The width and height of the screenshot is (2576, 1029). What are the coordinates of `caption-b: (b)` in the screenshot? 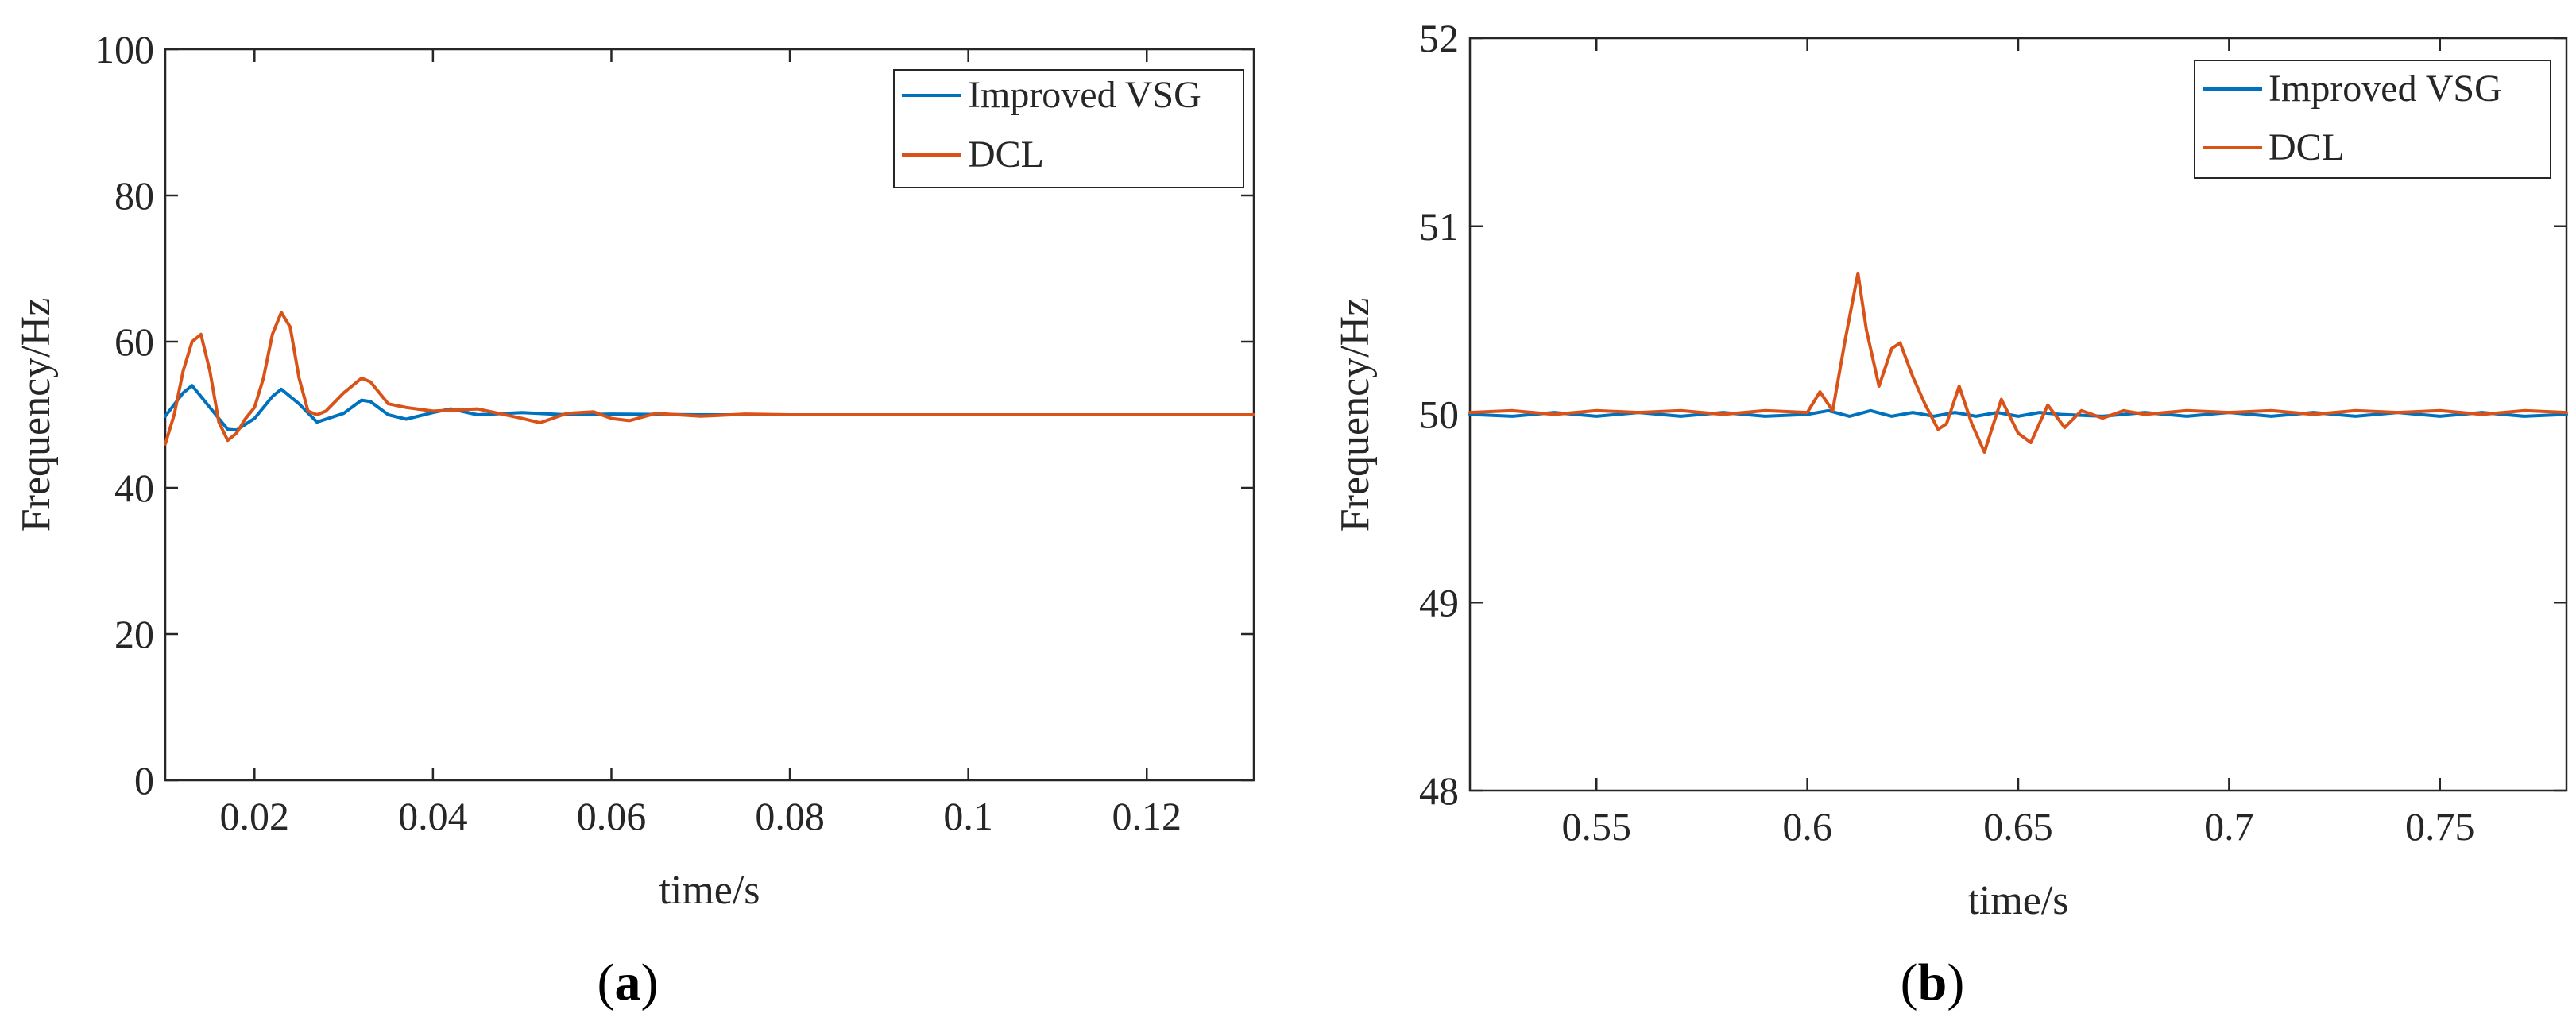 It's located at (1933, 983).